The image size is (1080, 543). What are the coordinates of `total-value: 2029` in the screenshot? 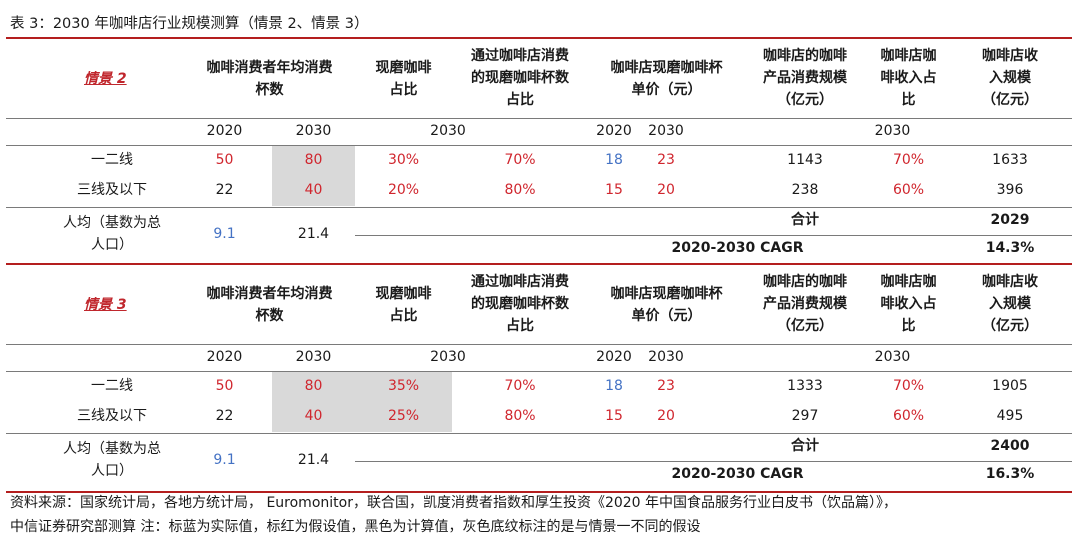 It's located at (1010, 220).